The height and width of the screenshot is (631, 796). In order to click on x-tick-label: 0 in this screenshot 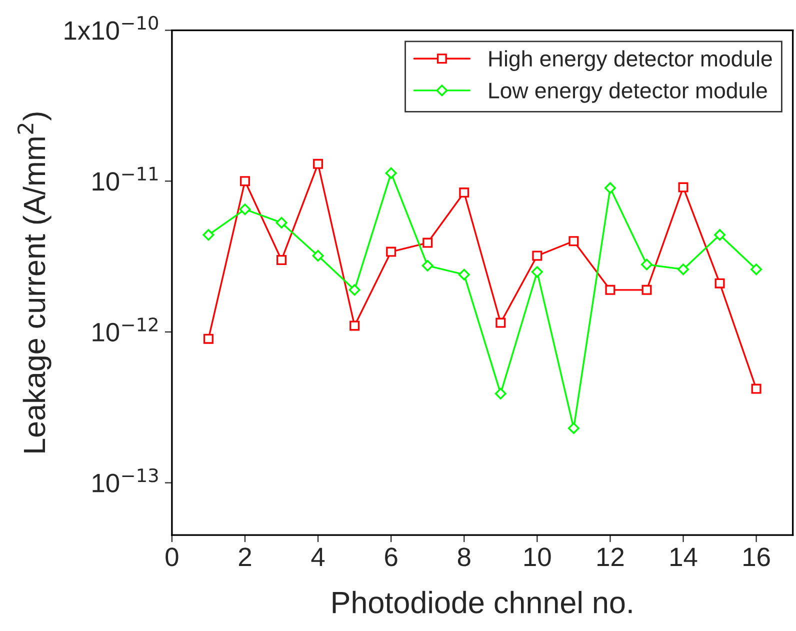, I will do `click(172, 557)`.